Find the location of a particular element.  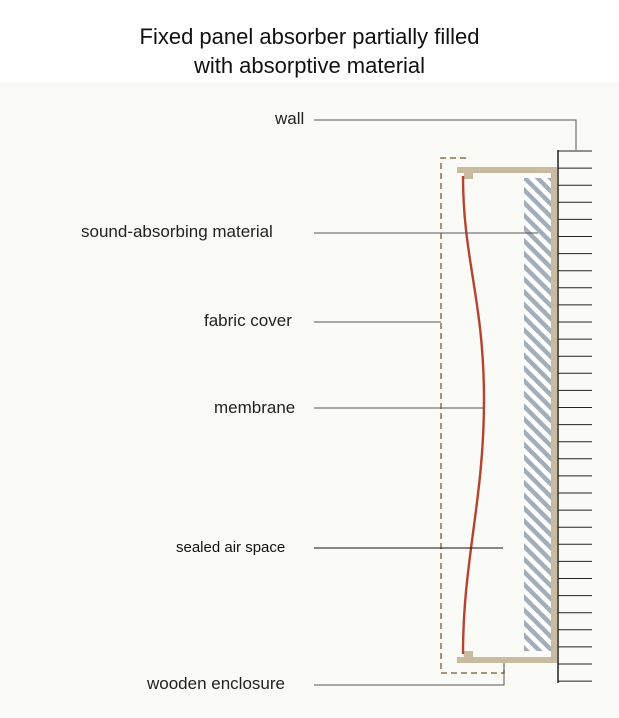

leader-wooden-enclosure is located at coordinates (409, 674).